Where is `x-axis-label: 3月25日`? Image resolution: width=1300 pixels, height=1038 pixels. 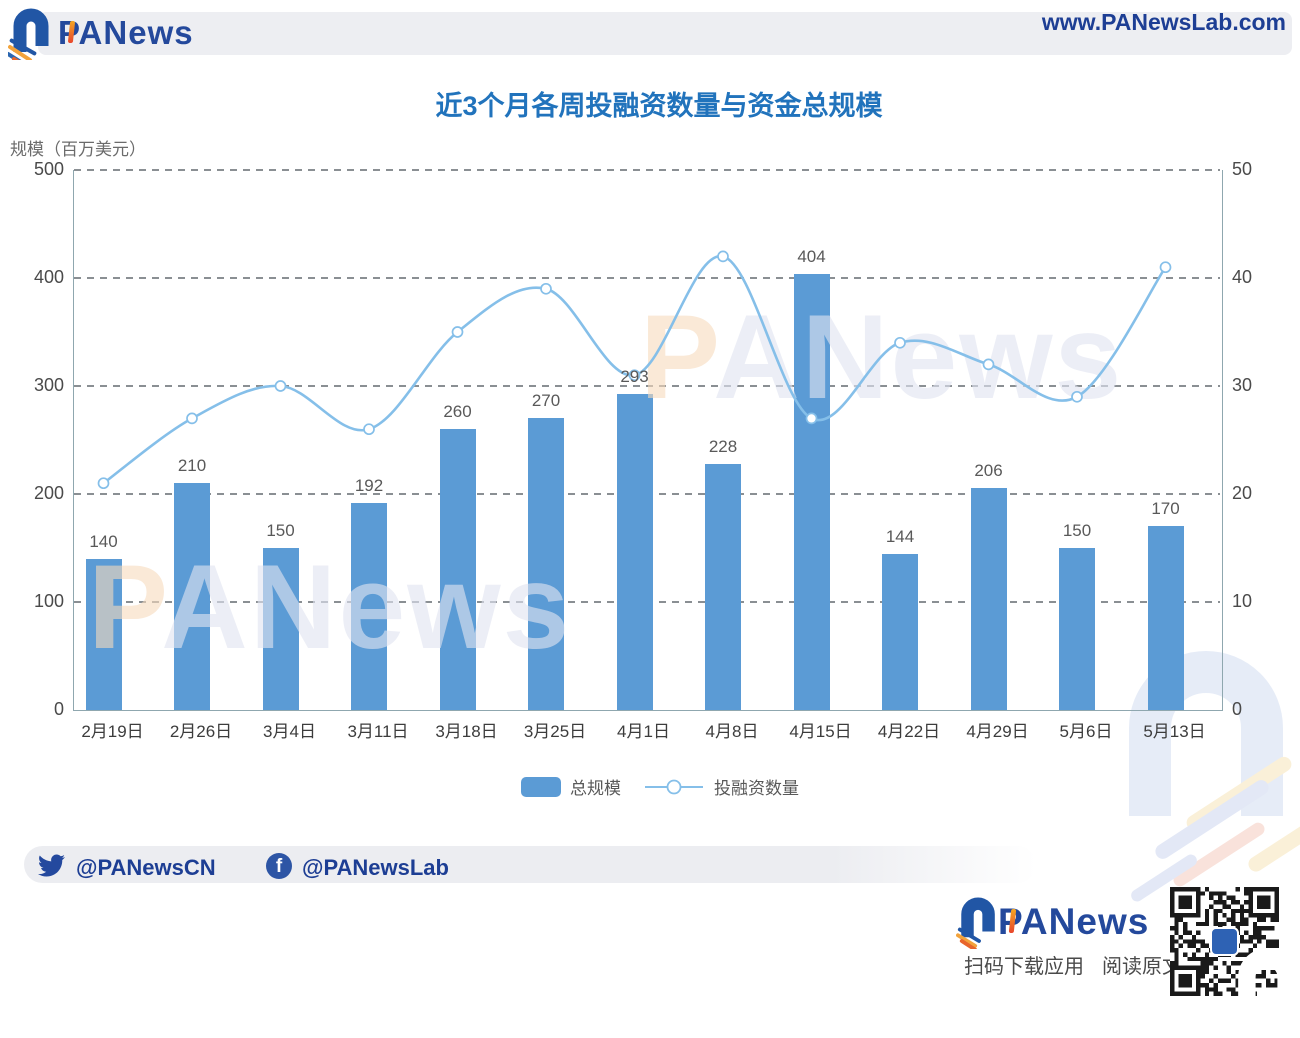
x-axis-label: 3月25日 is located at coordinates (555, 731).